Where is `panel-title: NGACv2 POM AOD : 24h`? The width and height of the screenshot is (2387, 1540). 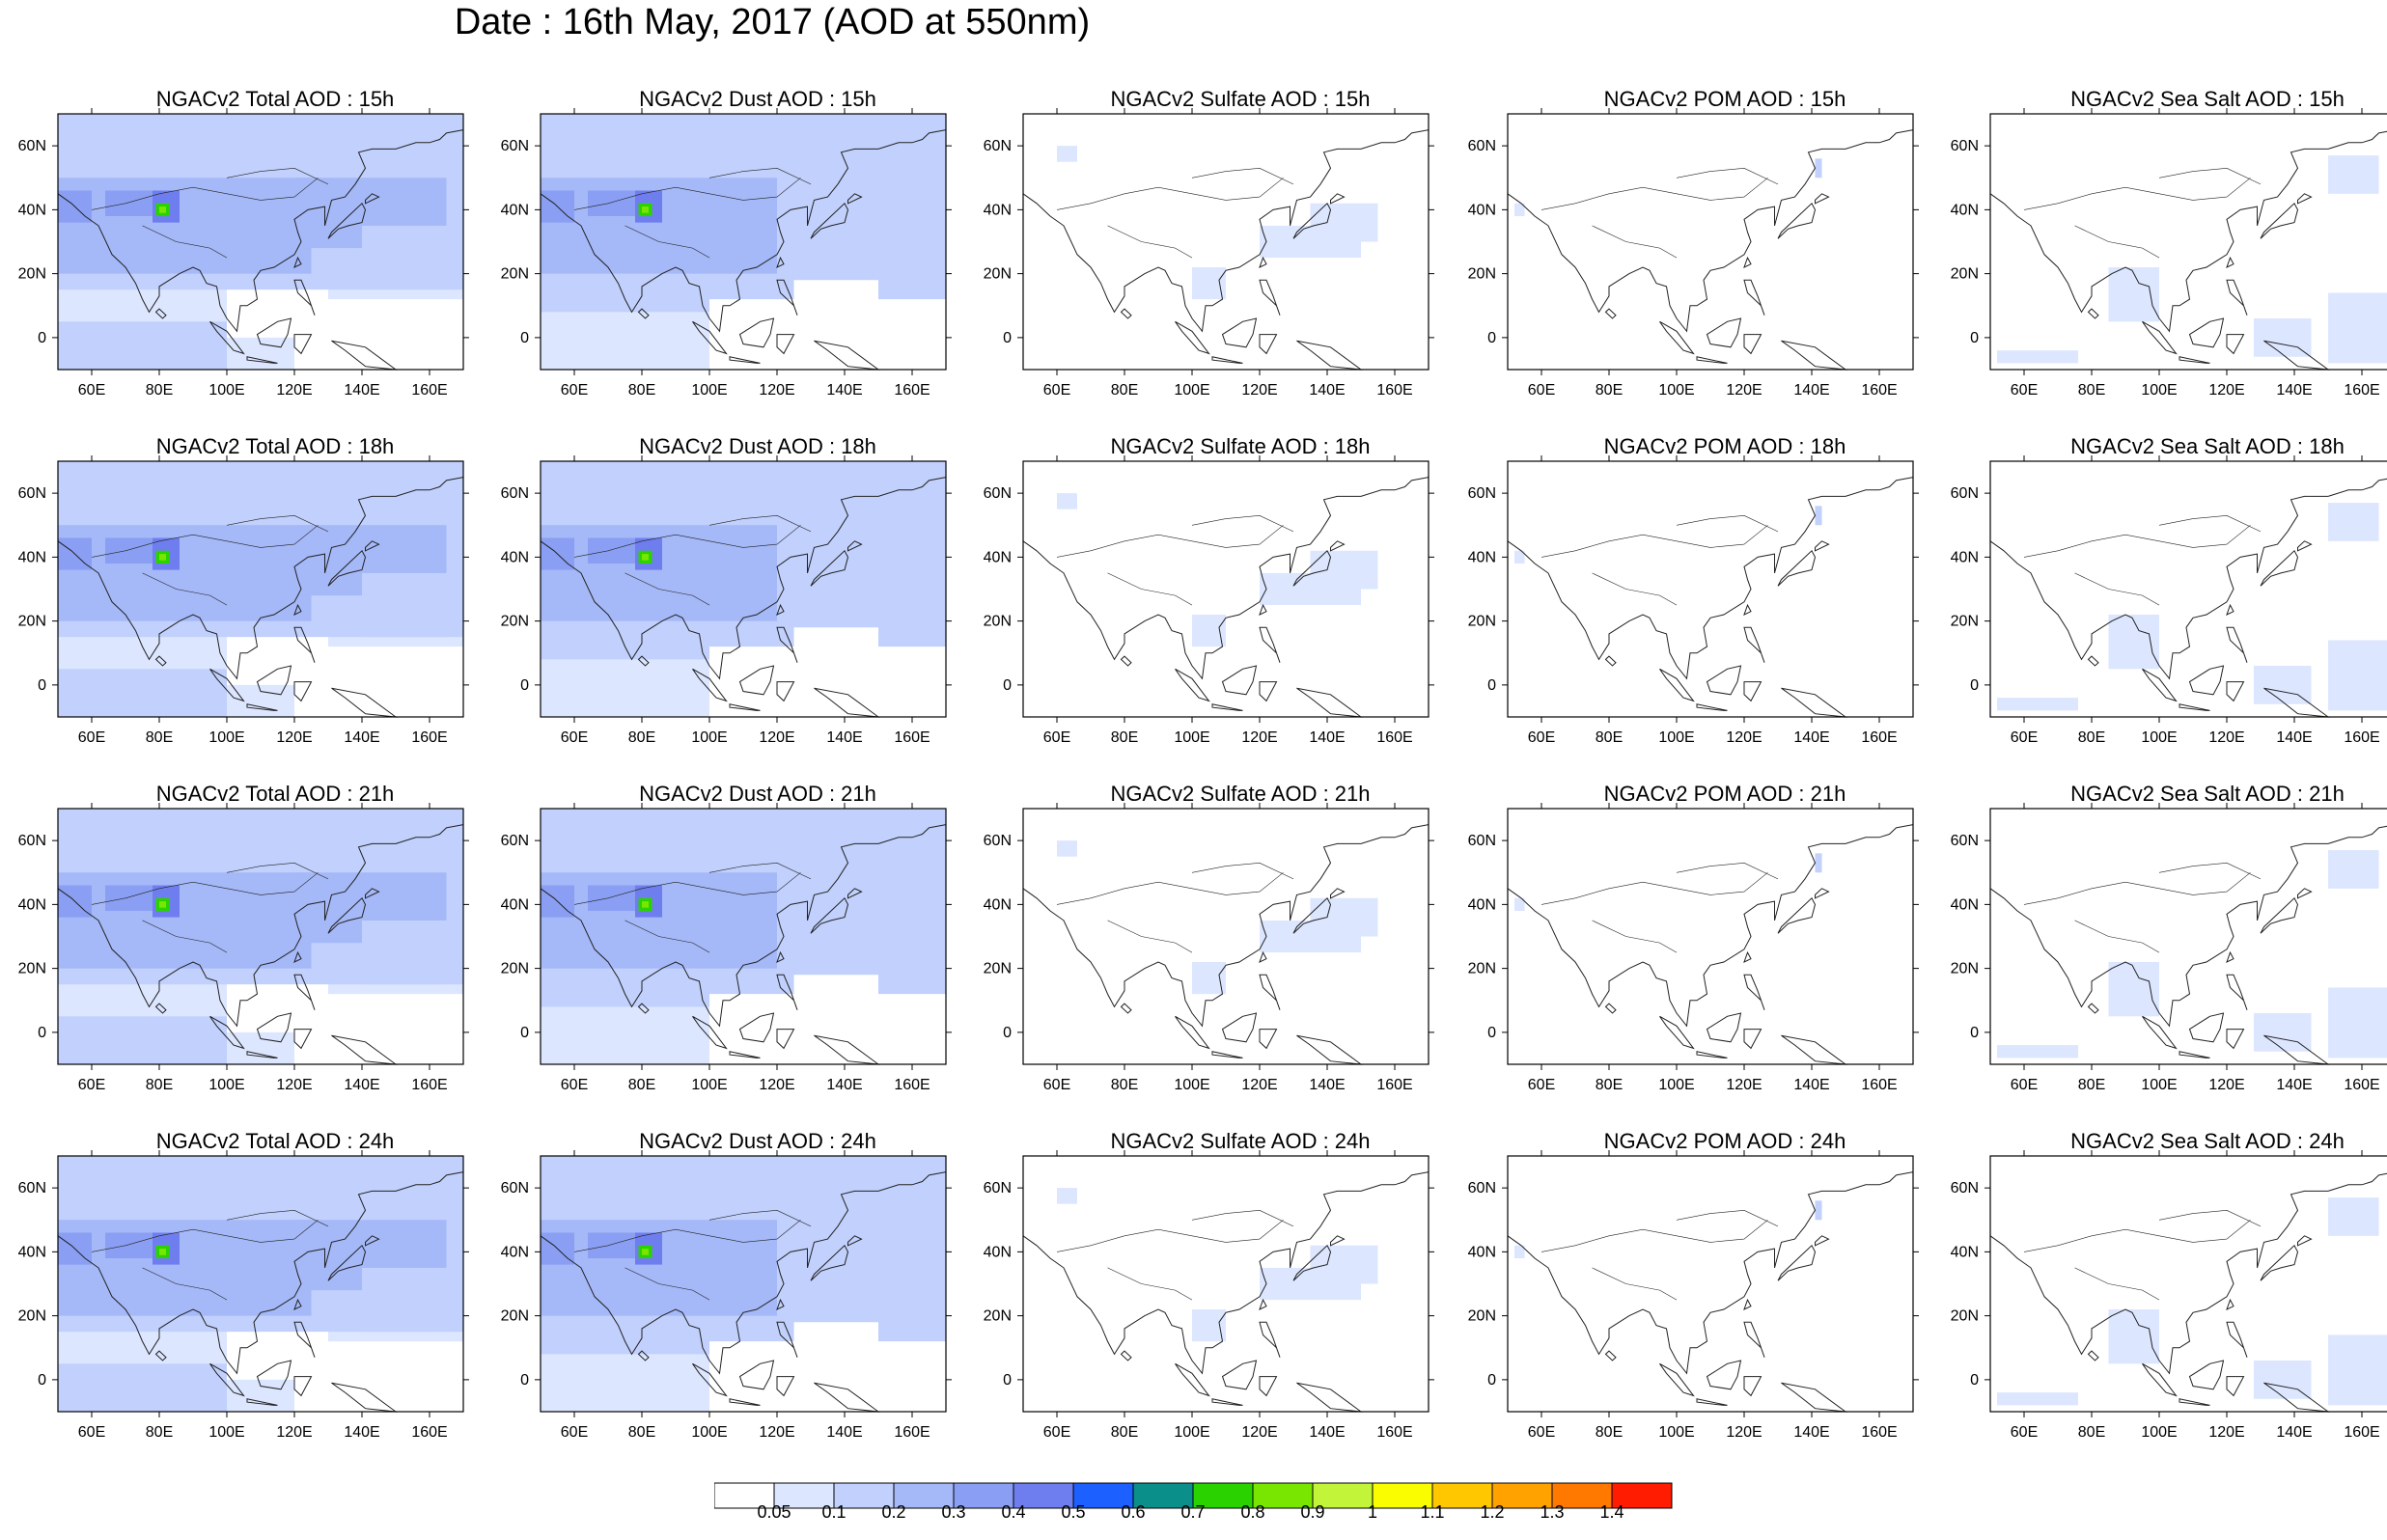
panel-title: NGACv2 POM AOD : 24h is located at coordinates (1724, 1141).